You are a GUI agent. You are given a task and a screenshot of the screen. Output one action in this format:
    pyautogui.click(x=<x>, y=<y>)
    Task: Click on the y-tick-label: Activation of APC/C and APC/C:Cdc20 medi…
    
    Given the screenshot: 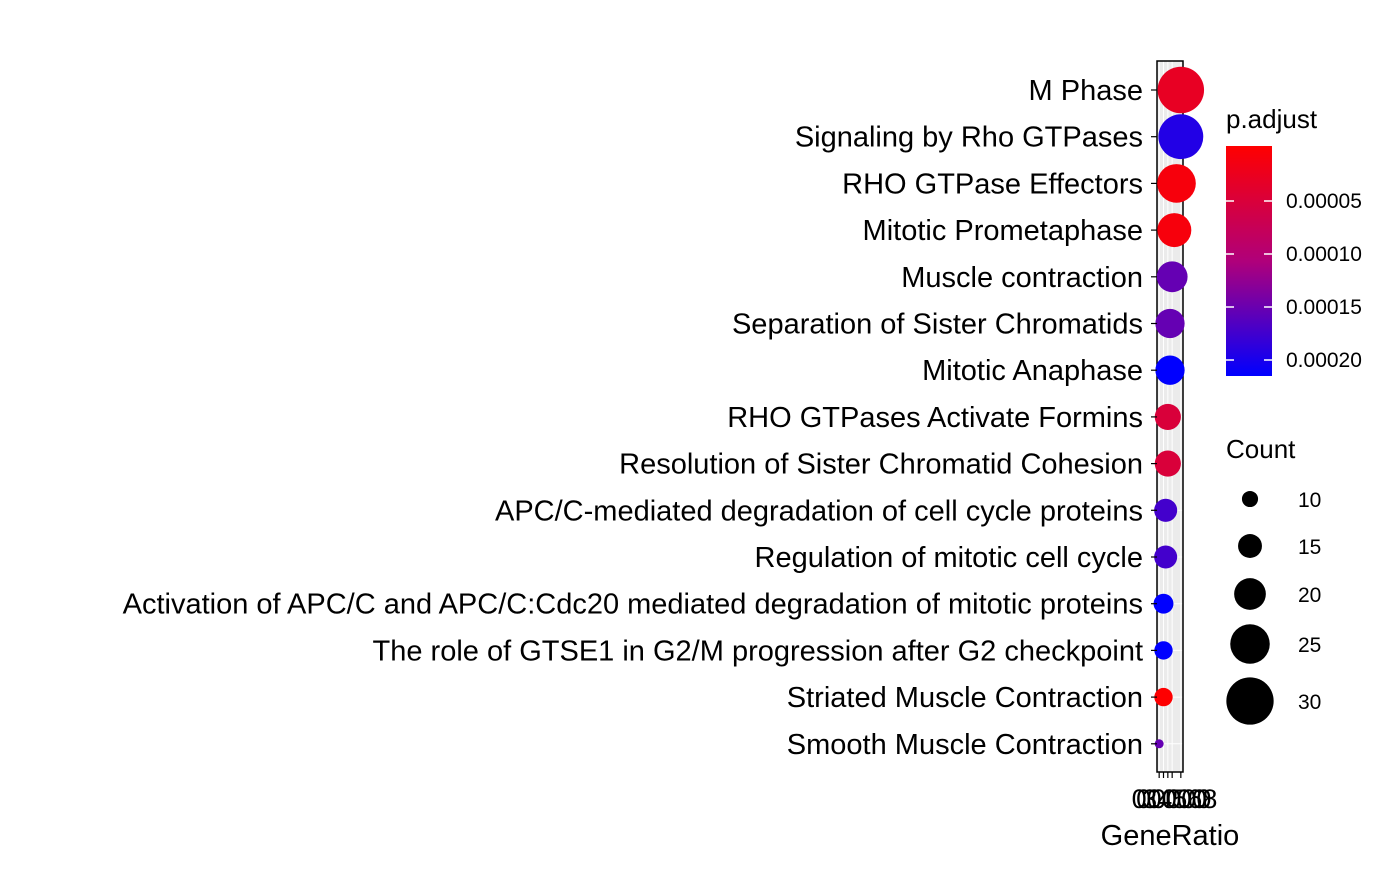 What is the action you would take?
    pyautogui.click(x=633, y=605)
    